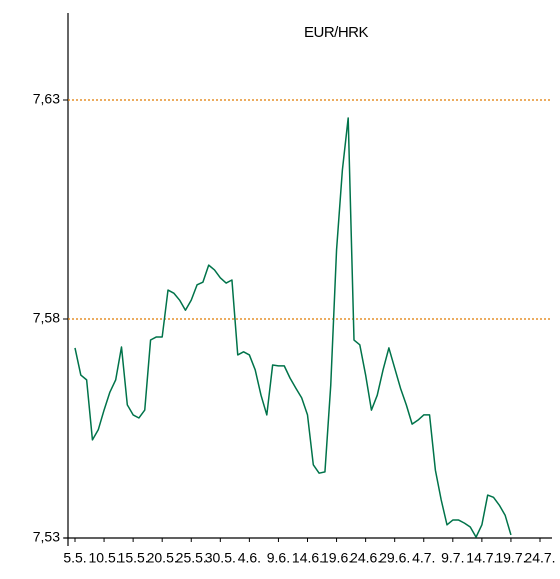 This screenshot has height=579, width=560. What do you see at coordinates (220, 558) in the screenshot?
I see `x-tick-label: 30.5.` at bounding box center [220, 558].